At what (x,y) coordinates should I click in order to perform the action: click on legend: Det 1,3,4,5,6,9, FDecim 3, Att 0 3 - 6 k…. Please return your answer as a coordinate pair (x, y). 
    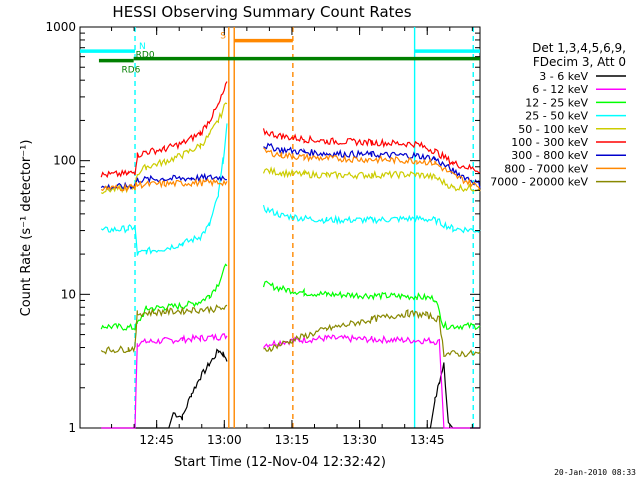
    Looking at the image, I should click on (558, 115).